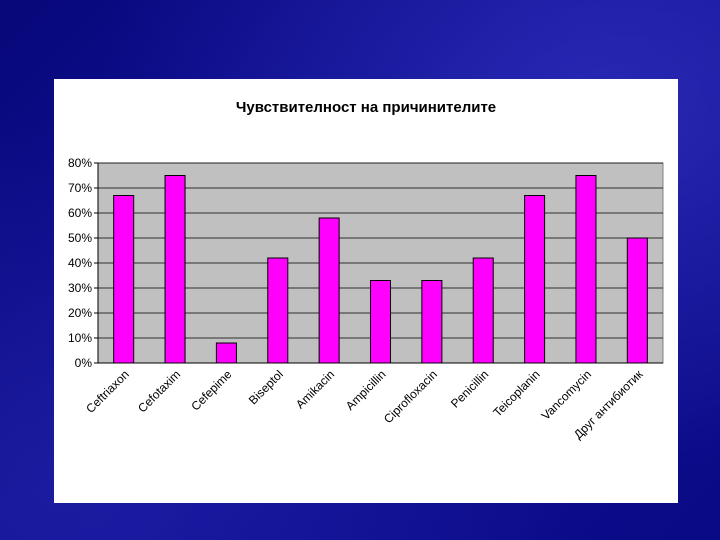 This screenshot has width=720, height=540. What do you see at coordinates (366, 390) in the screenshot?
I see `x-category-label: Ampicillin` at bounding box center [366, 390].